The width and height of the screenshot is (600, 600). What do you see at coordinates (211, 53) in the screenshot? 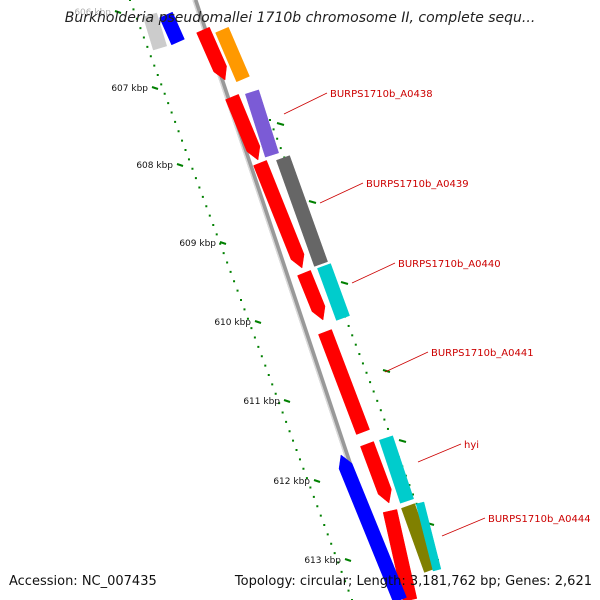
I see `cds-feature` at bounding box center [211, 53].